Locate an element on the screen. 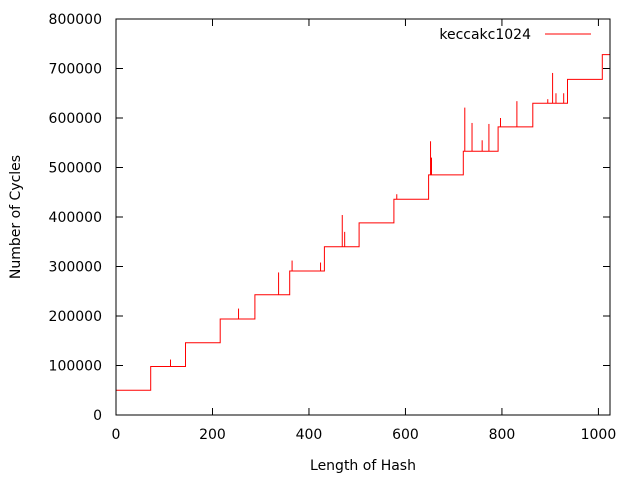  x-tick-label: 200 is located at coordinates (212, 435).